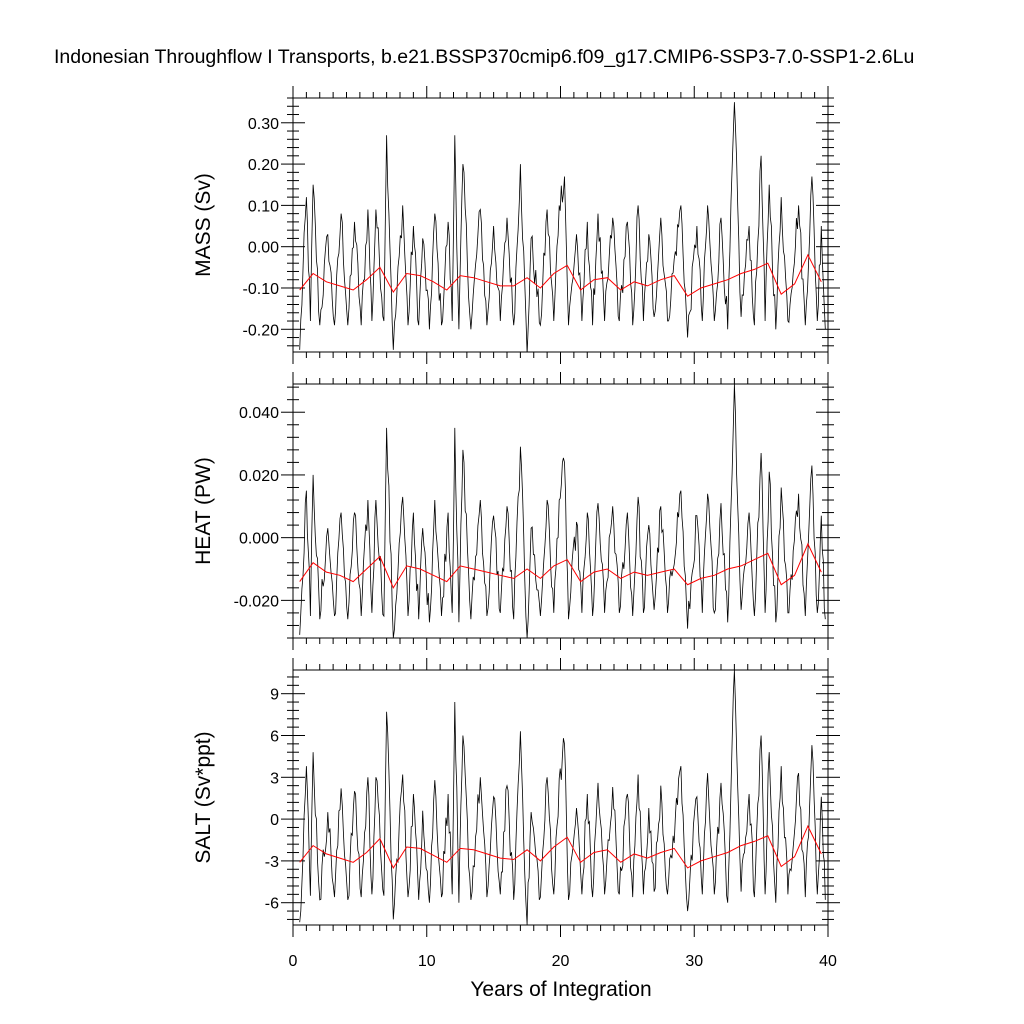 The image size is (1024, 1024). I want to click on x-axis: 0 10 20 30 40, so click(563, 961).